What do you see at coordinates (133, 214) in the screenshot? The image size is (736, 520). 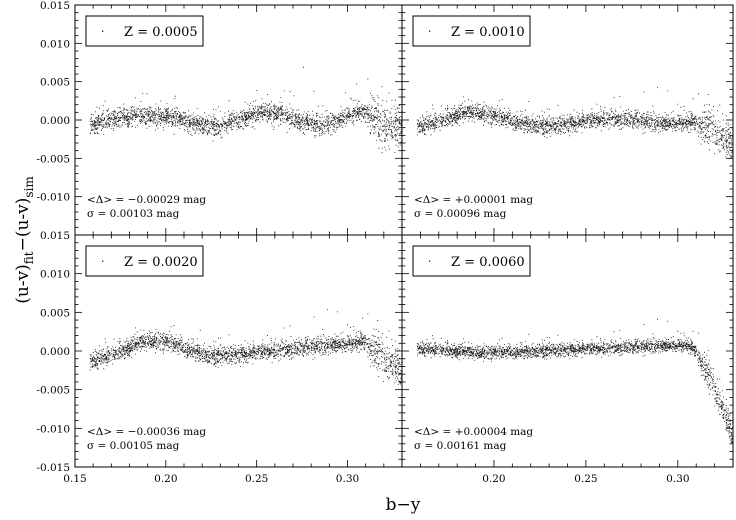 I see `sigma-annotation: σ = 0.00103 mag` at bounding box center [133, 214].